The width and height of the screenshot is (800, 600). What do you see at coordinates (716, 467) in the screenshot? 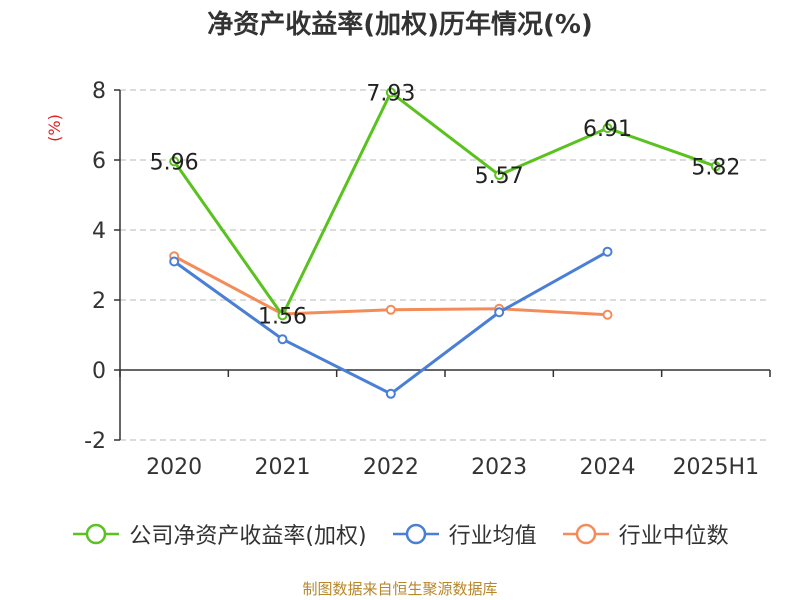
I see `x-tick-label: 2025H1` at bounding box center [716, 467].